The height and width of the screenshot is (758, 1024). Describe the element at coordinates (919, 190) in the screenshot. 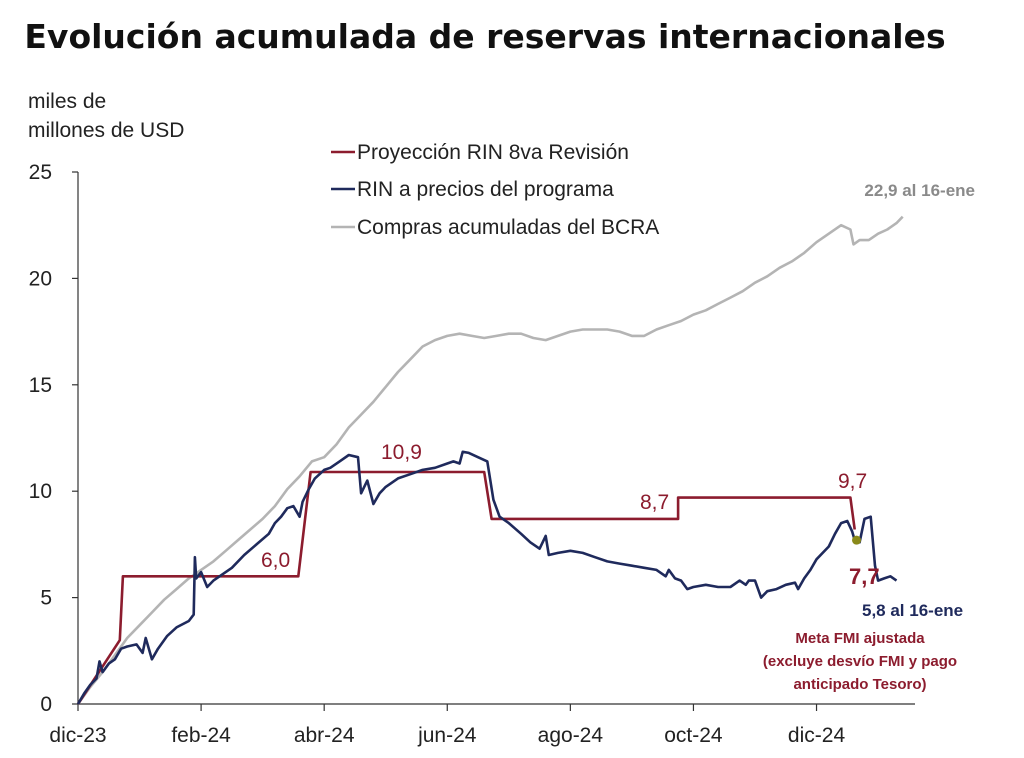

I see `label-compras-end: 22,9 al 16-ene` at that location.